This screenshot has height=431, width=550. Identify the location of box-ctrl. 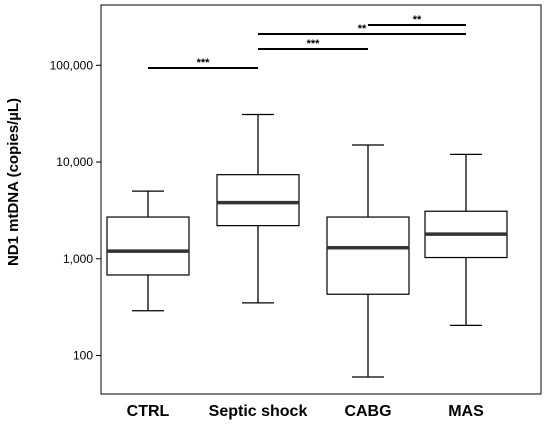
(148, 251).